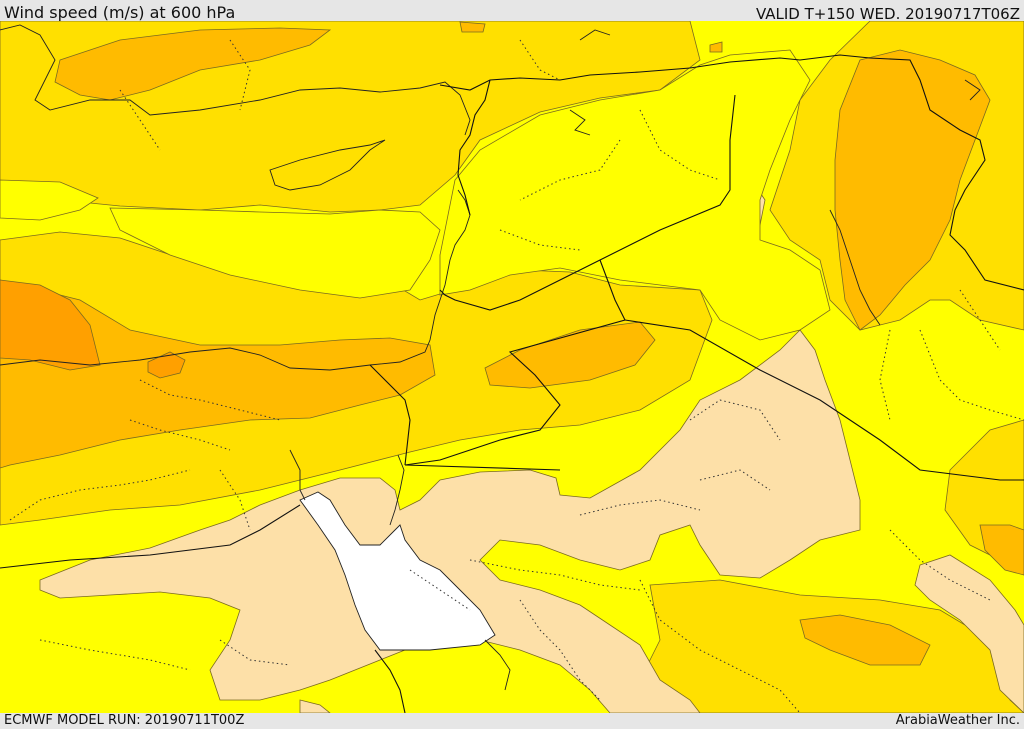 The width and height of the screenshot is (1024, 729). What do you see at coordinates (93, 329) in the screenshot?
I see `band-dark-orange` at bounding box center [93, 329].